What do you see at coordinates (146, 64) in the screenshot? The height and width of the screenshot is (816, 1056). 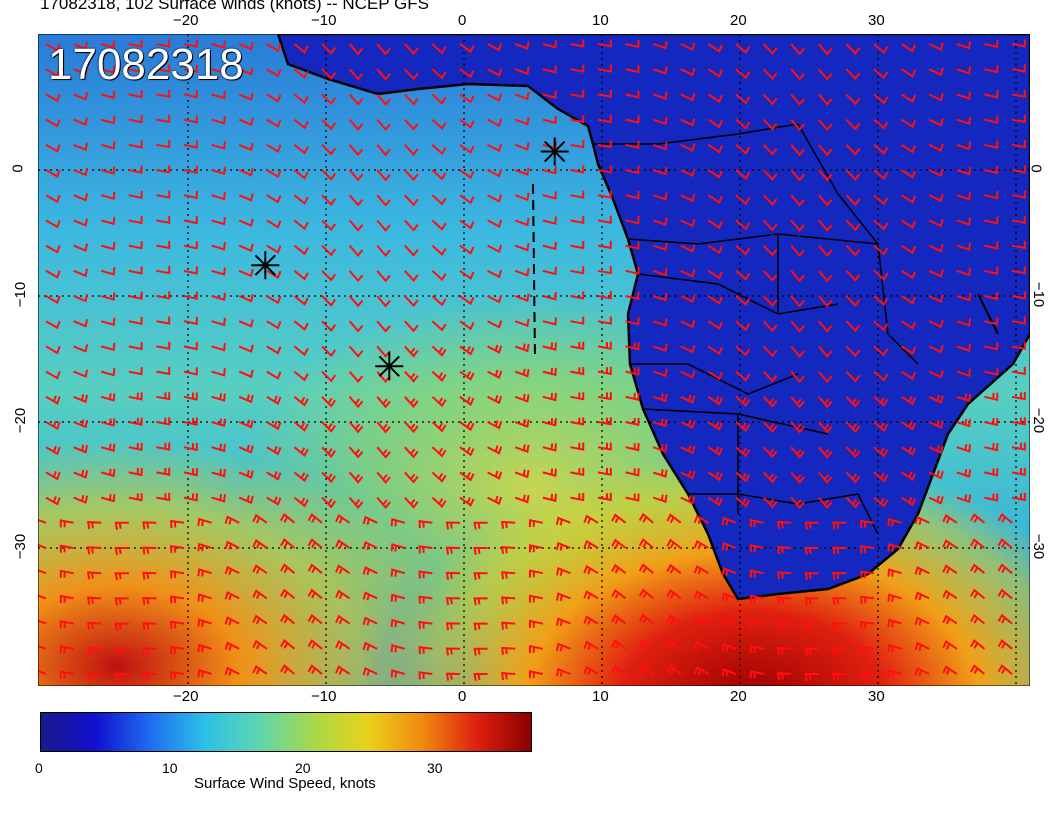 I see `time-stamp: 17082318` at bounding box center [146, 64].